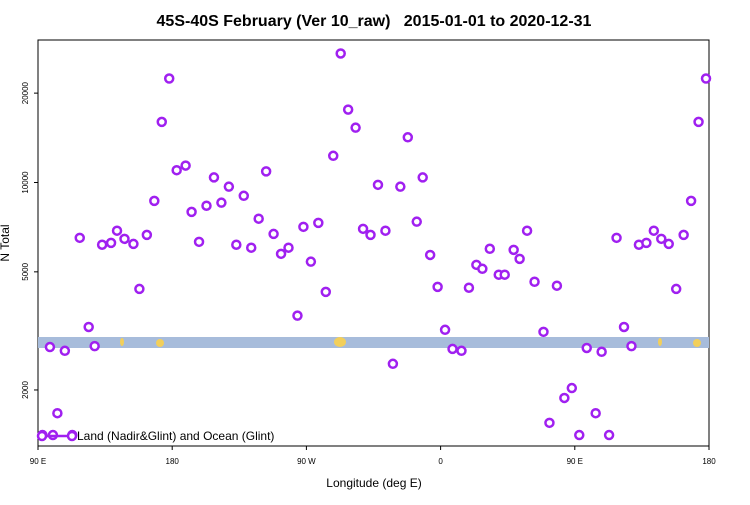 The image size is (750, 505). I want to click on legend-label: Land (Nadir&Glint) and Ocean (Glint), so click(175, 436).